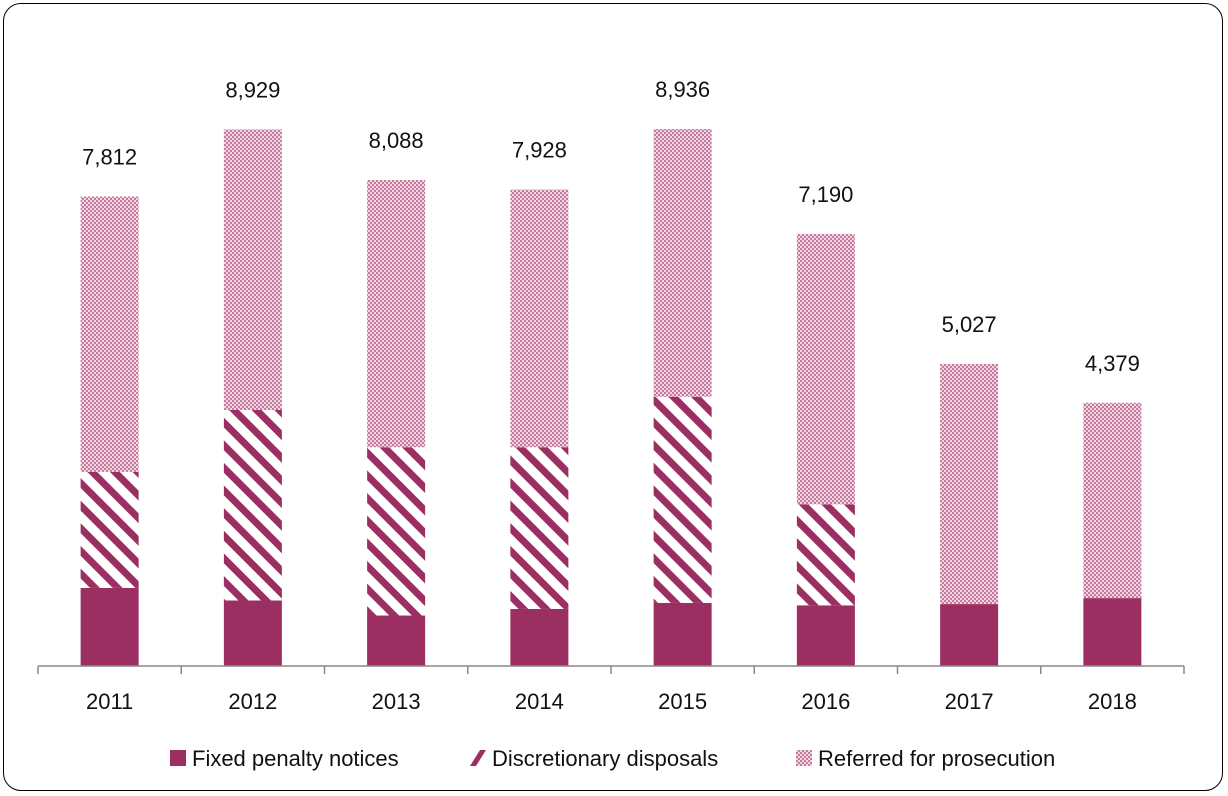 The width and height of the screenshot is (1228, 796). Describe the element at coordinates (396, 531) in the screenshot. I see `bar-segment-2013-discretionary-disposals` at that location.